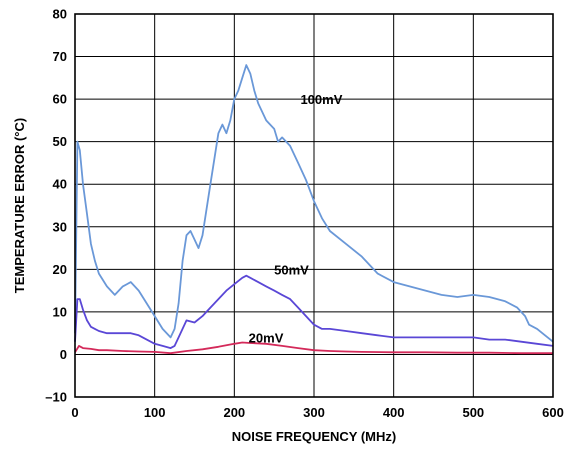  I want to click on x-tick-label: 600, so click(553, 412).